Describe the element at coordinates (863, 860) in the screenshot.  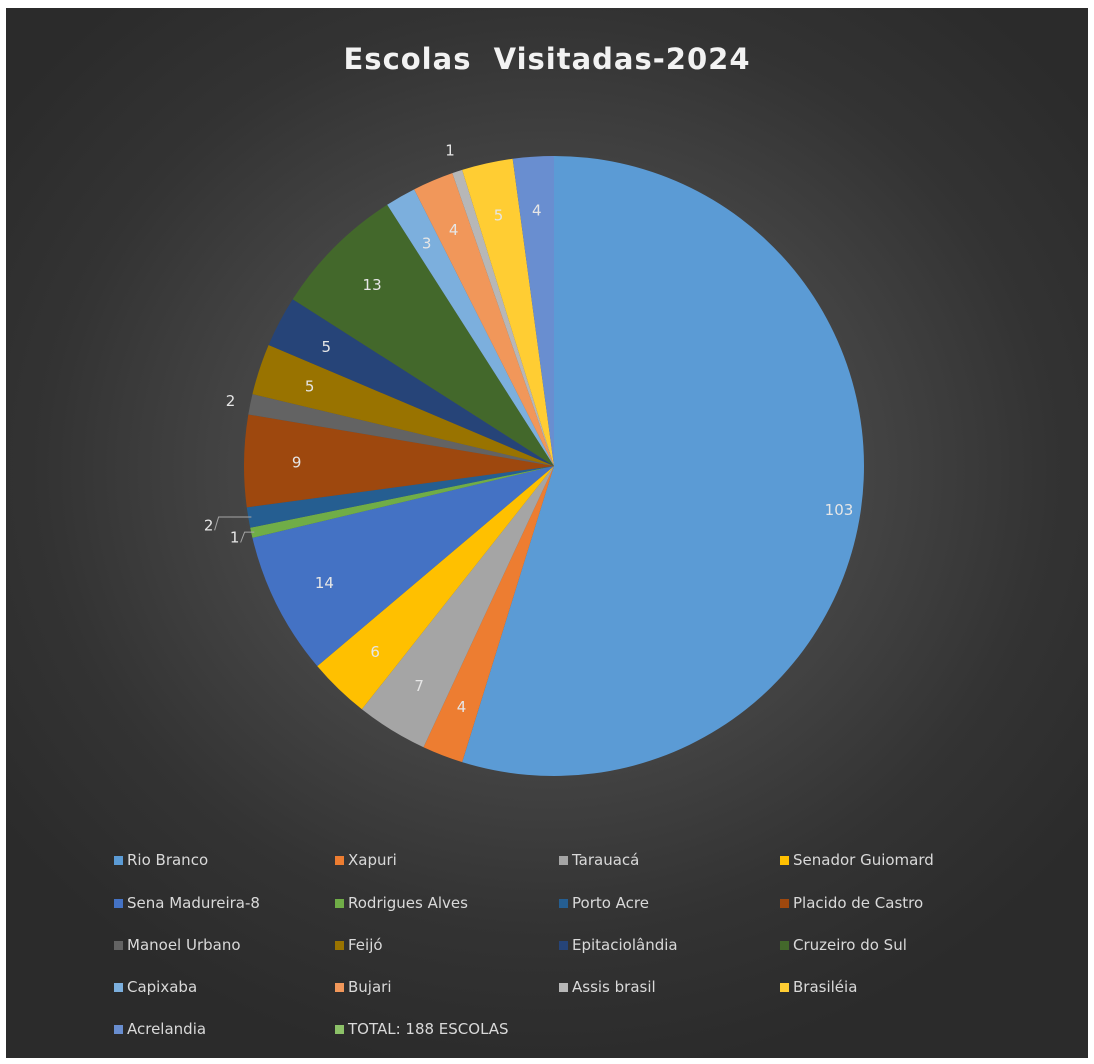
I see `legend-label: Senador Guiomard` at that location.